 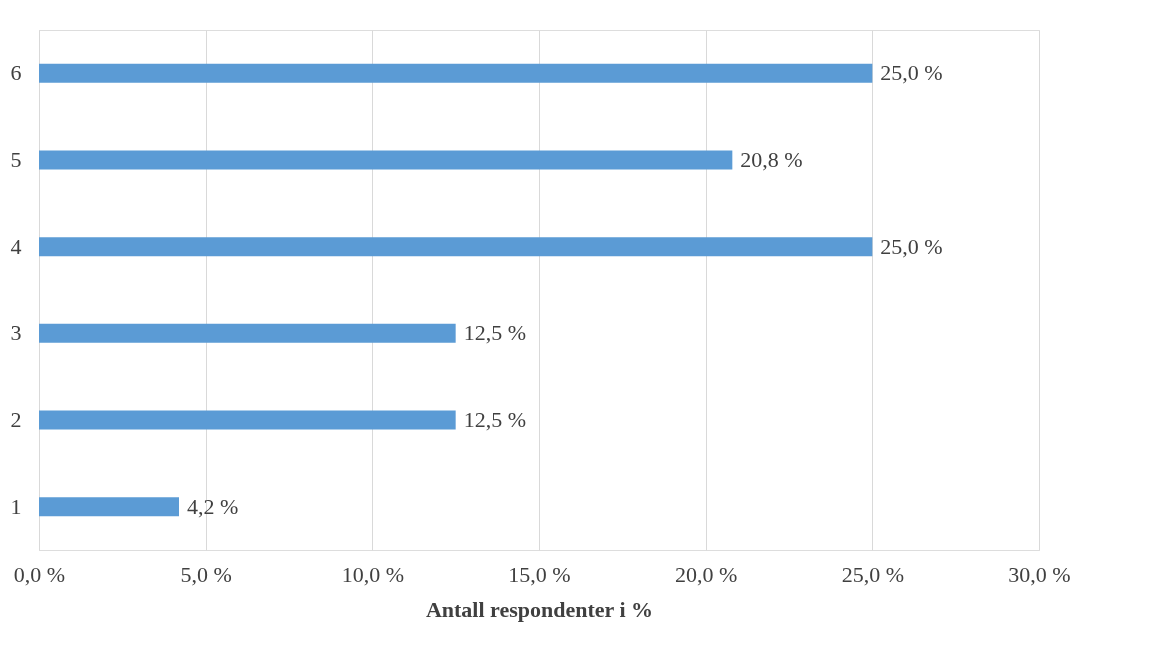 What do you see at coordinates (16, 506) in the screenshot?
I see `y-tick-label: 1` at bounding box center [16, 506].